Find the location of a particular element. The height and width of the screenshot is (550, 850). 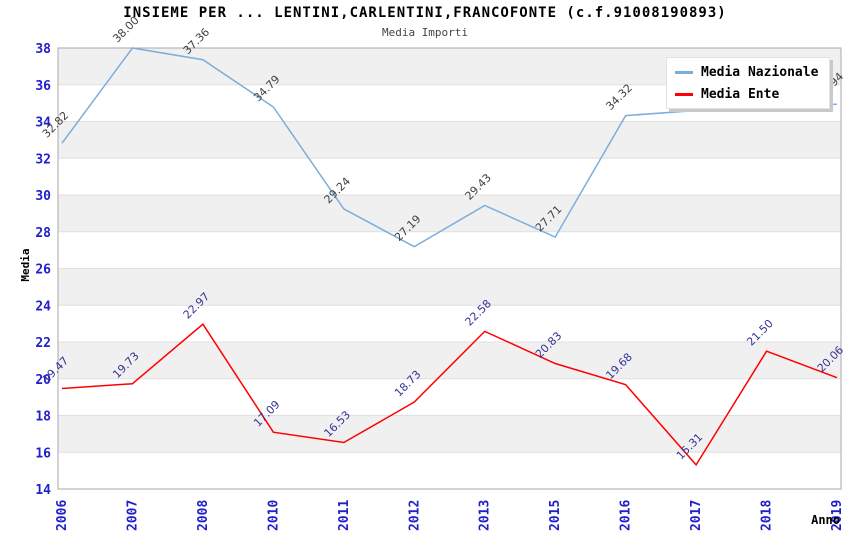

svg-text: 16 is located at coordinates (43, 453).